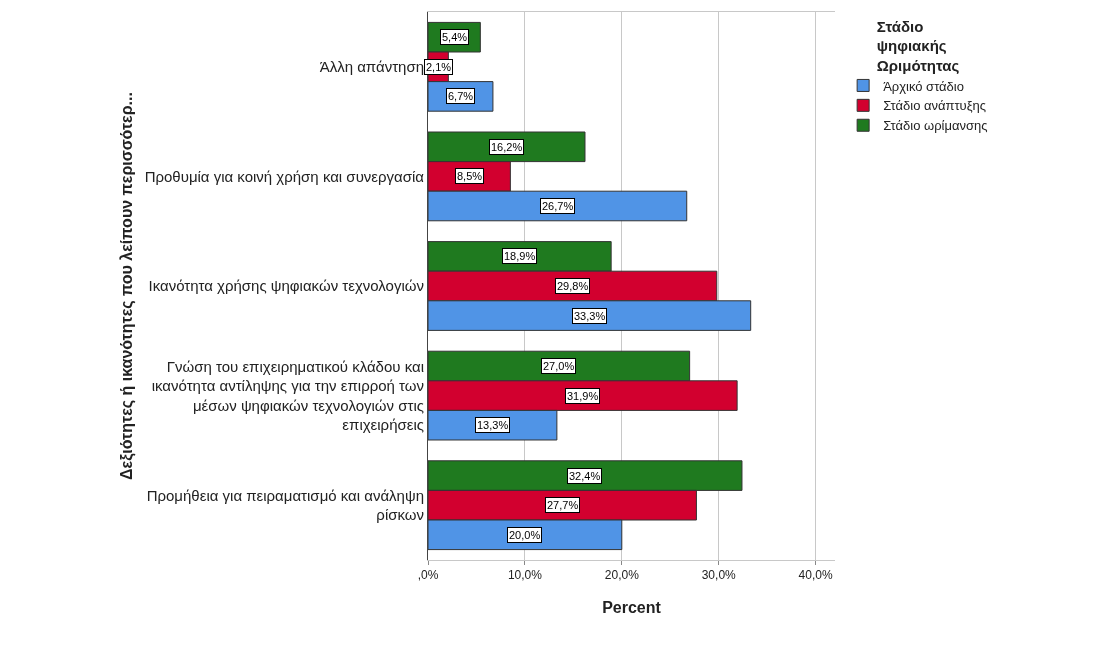 The width and height of the screenshot is (1105, 655). Describe the element at coordinates (585, 476) in the screenshot. I see `data-label: 32,4%` at that location.